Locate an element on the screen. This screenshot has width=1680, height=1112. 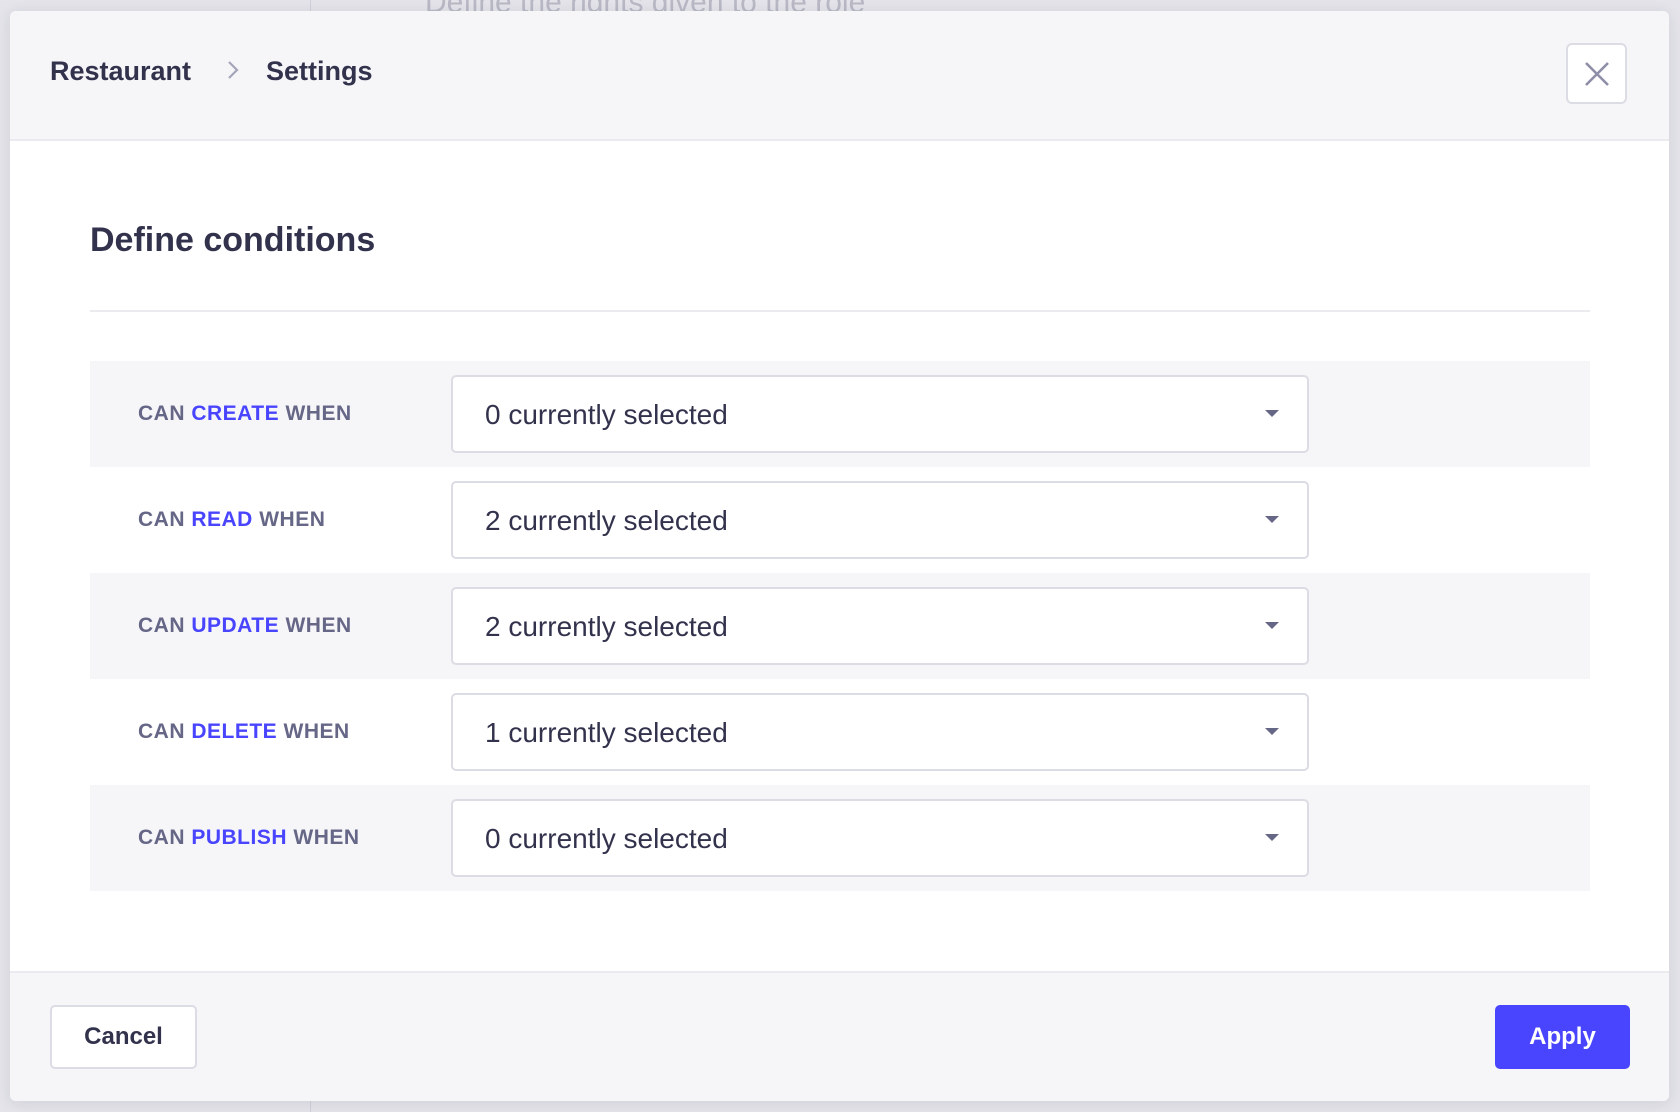
breadcrumb-item-restaurant: Restaurant is located at coordinates (121, 71).